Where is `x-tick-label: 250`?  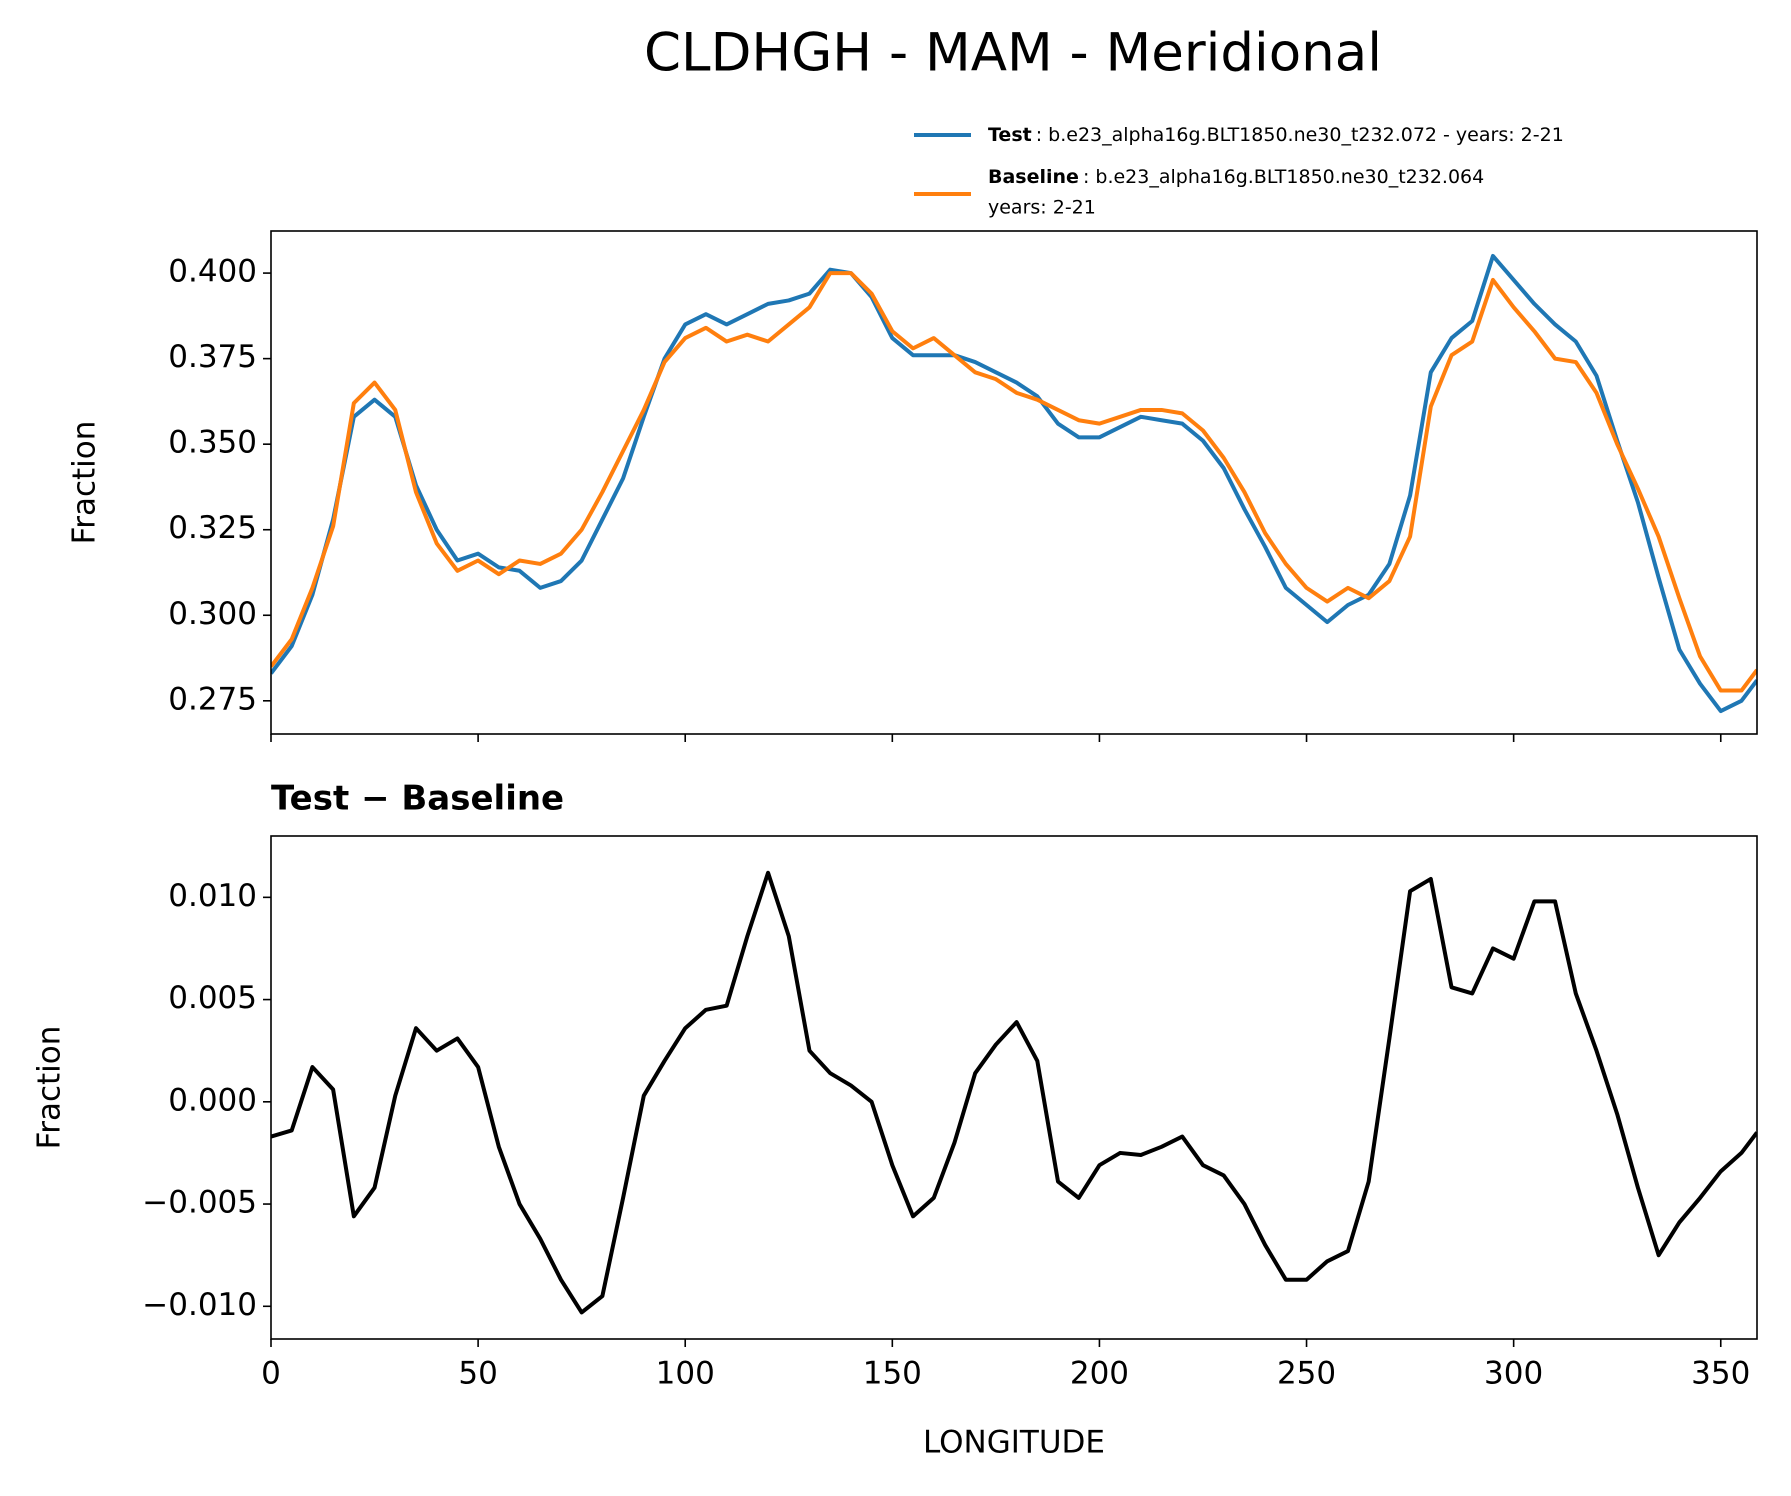 x-tick-label: 250 is located at coordinates (1306, 1374).